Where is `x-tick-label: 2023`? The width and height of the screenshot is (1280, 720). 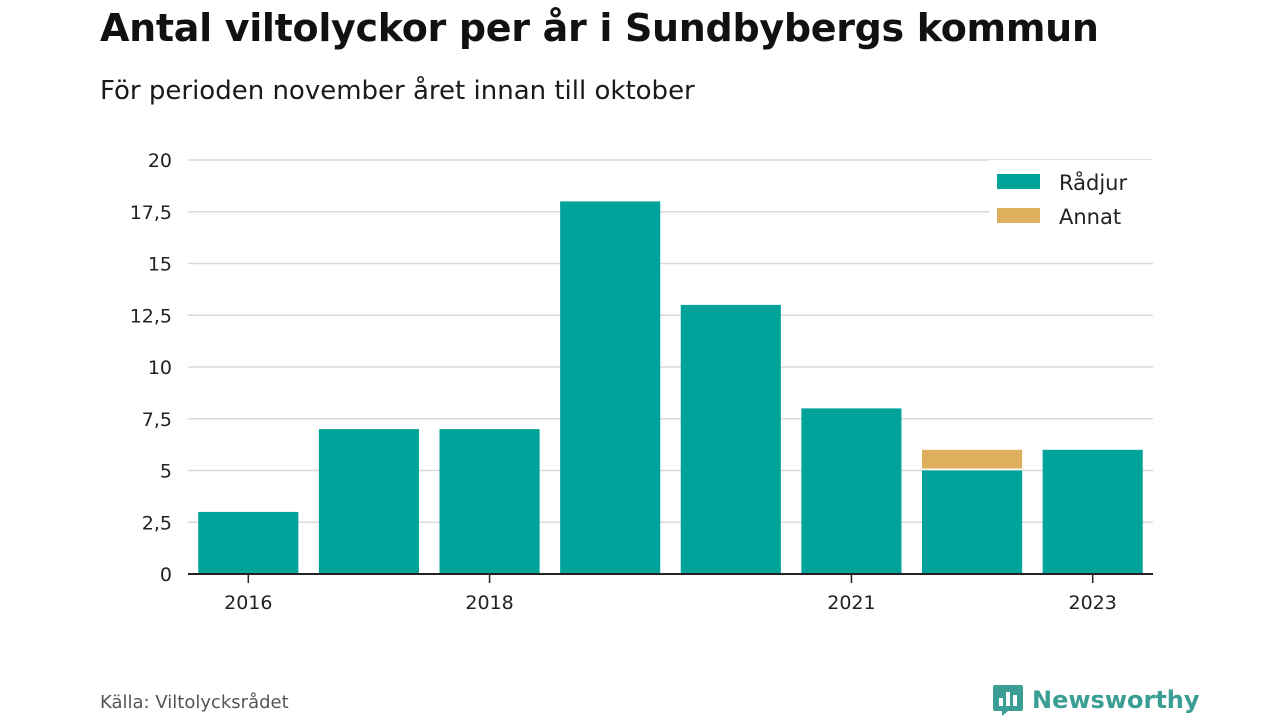 x-tick-label: 2023 is located at coordinates (1093, 603).